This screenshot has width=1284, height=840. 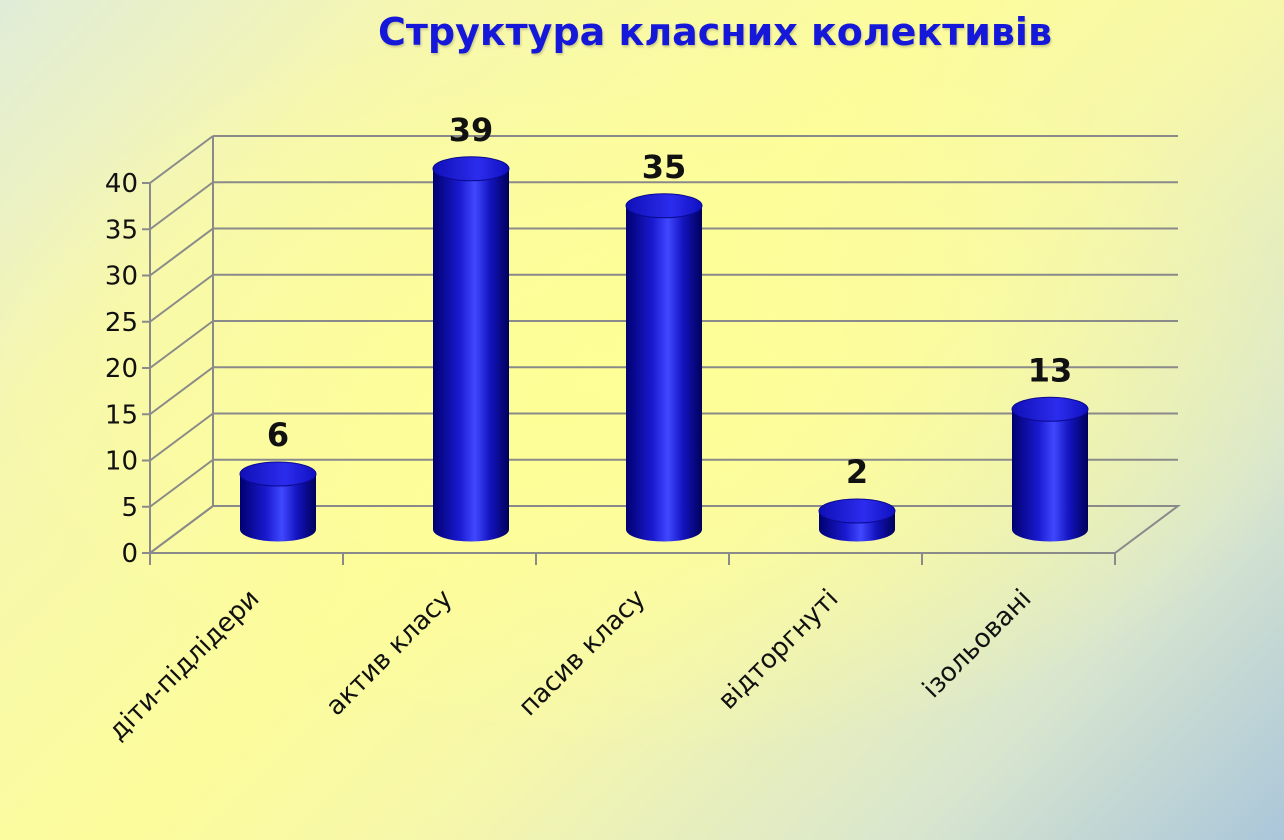 What do you see at coordinates (977, 644) in the screenshot?
I see `x-tick-label: ізольовані` at bounding box center [977, 644].